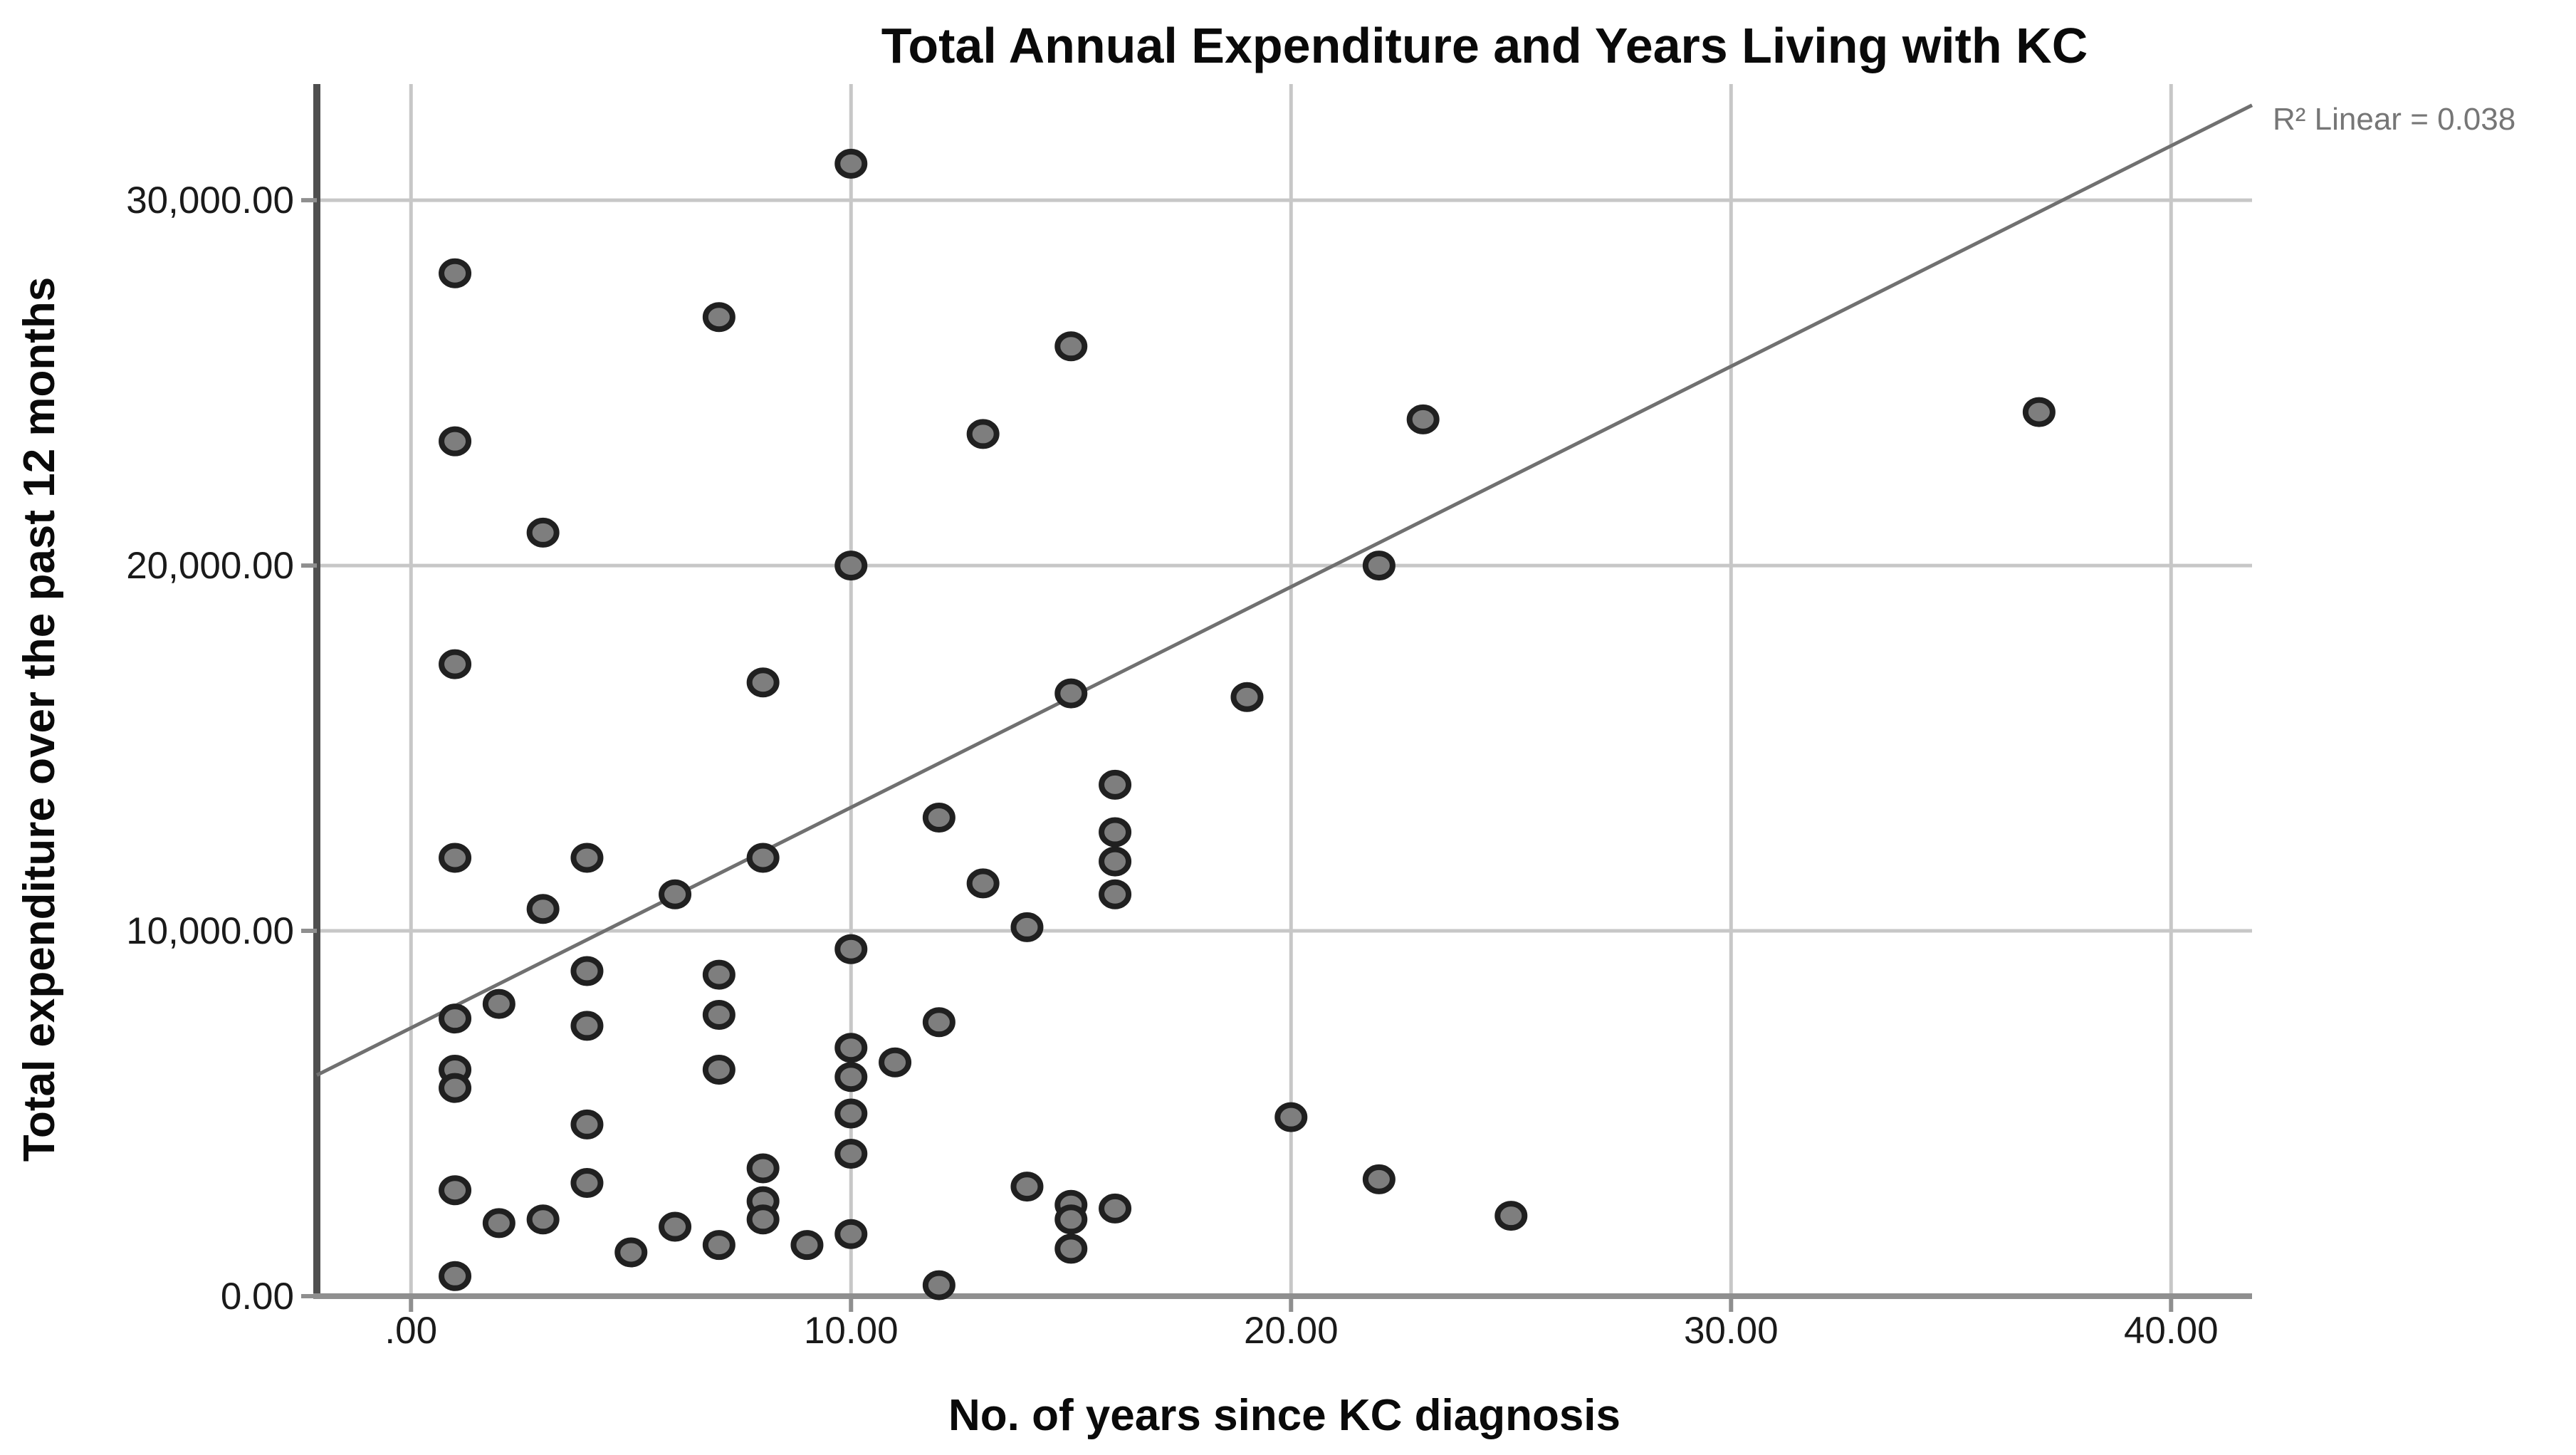  I want to click on x-tick-label: 30.00, so click(1731, 1331).